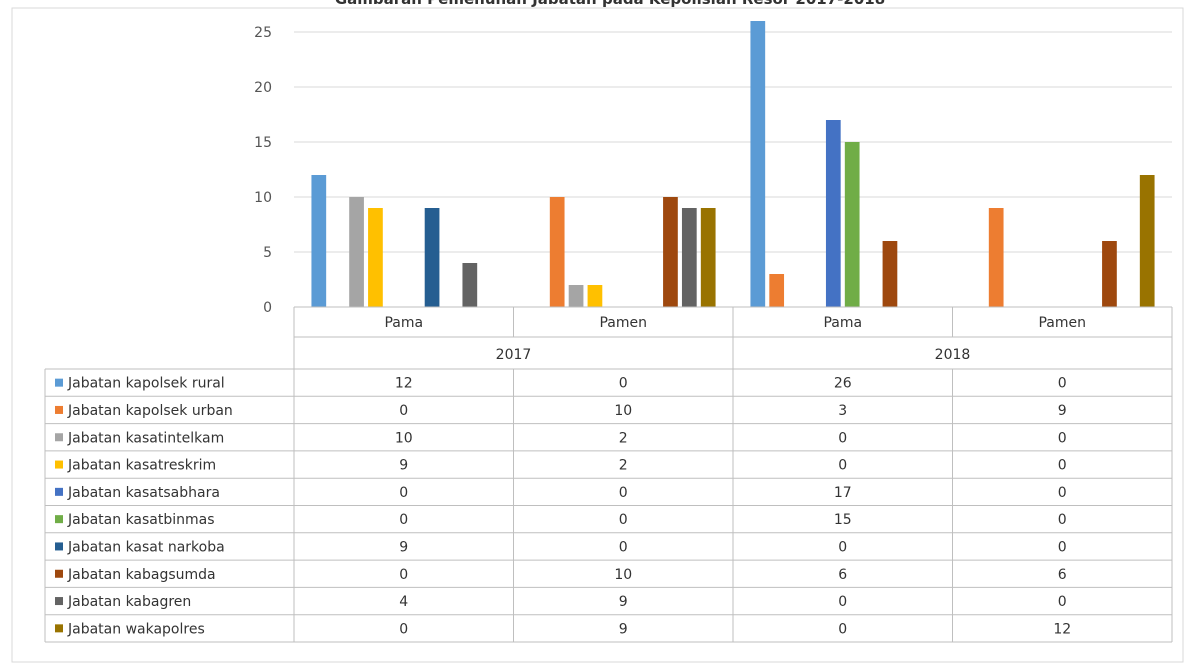 The height and width of the screenshot is (670, 1193). Describe the element at coordinates (145, 438) in the screenshot. I see `legend-entry: Jabatan kasatintelkam` at that location.